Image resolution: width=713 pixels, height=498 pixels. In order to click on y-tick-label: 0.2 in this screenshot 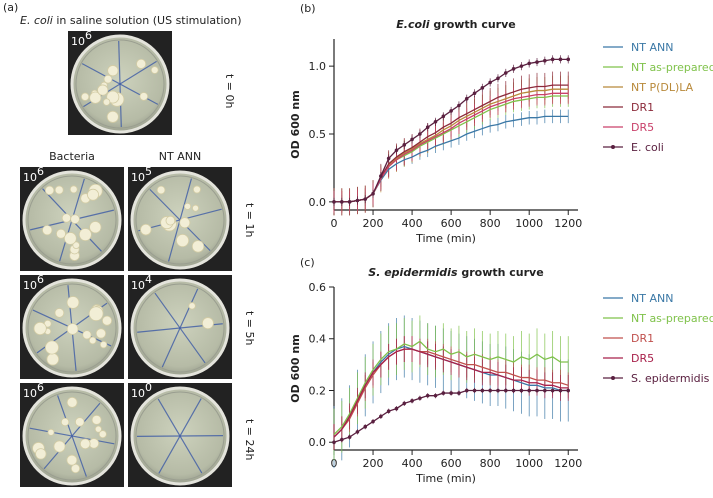, I will do `click(318, 390)`.